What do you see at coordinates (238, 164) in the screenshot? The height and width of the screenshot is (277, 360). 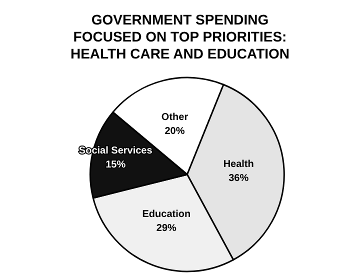 I see `slice-label: Health` at bounding box center [238, 164].